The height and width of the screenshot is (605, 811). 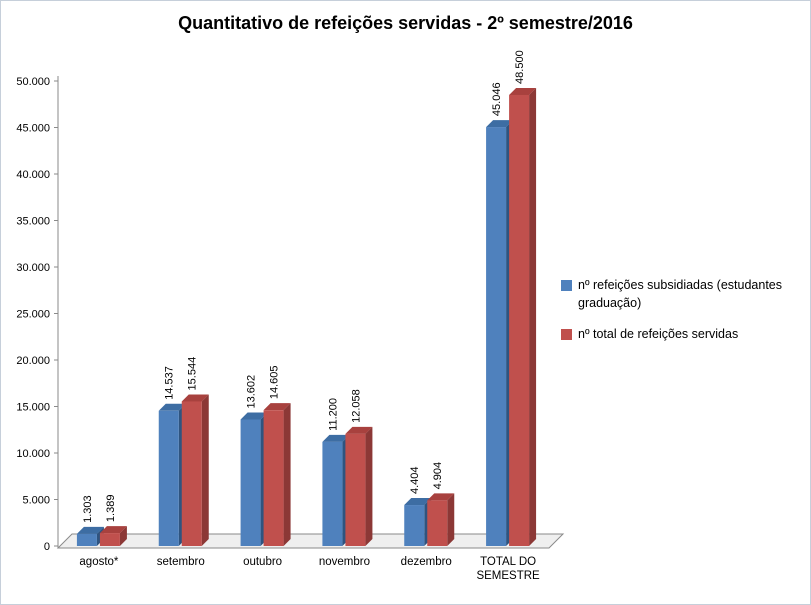 What do you see at coordinates (181, 562) in the screenshot?
I see `svg-text: setembro` at bounding box center [181, 562].